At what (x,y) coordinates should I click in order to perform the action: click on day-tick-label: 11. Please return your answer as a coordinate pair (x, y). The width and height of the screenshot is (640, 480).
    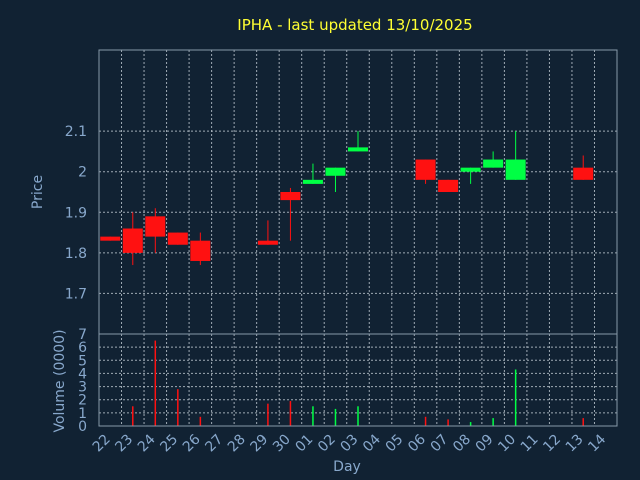
    Looking at the image, I should click on (530, 443).